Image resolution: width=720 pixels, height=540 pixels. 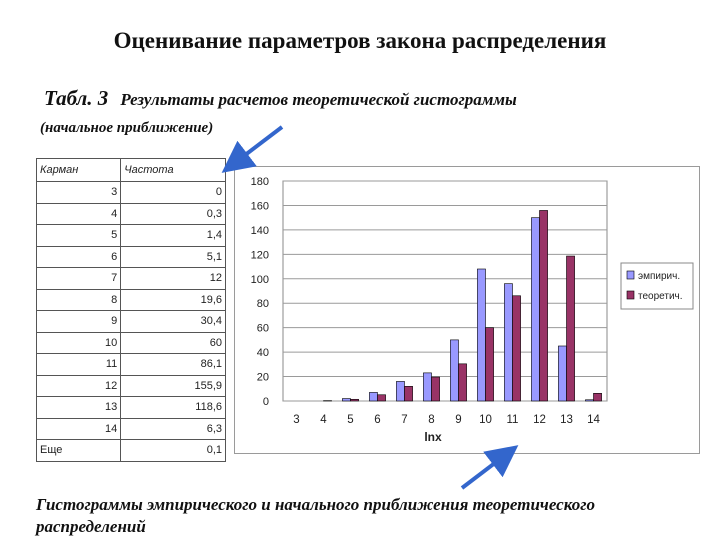 What do you see at coordinates (431, 420) in the screenshot?
I see `x-tick-label: 8` at bounding box center [431, 420].